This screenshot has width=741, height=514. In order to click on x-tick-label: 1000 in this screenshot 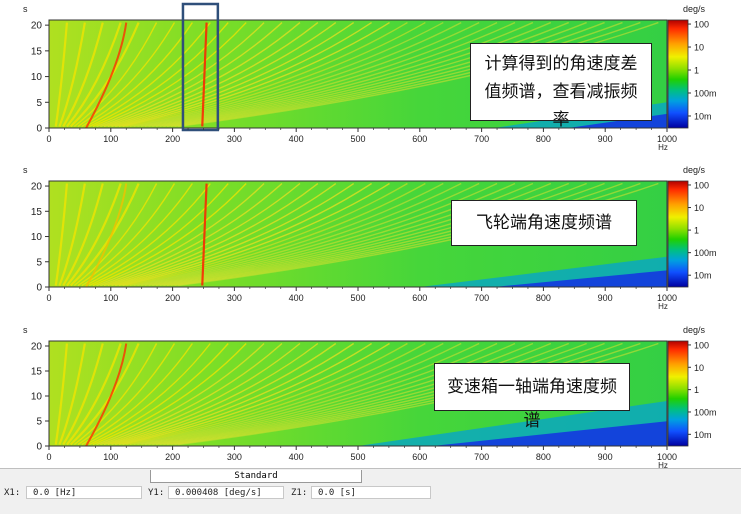, I will do `click(667, 457)`.